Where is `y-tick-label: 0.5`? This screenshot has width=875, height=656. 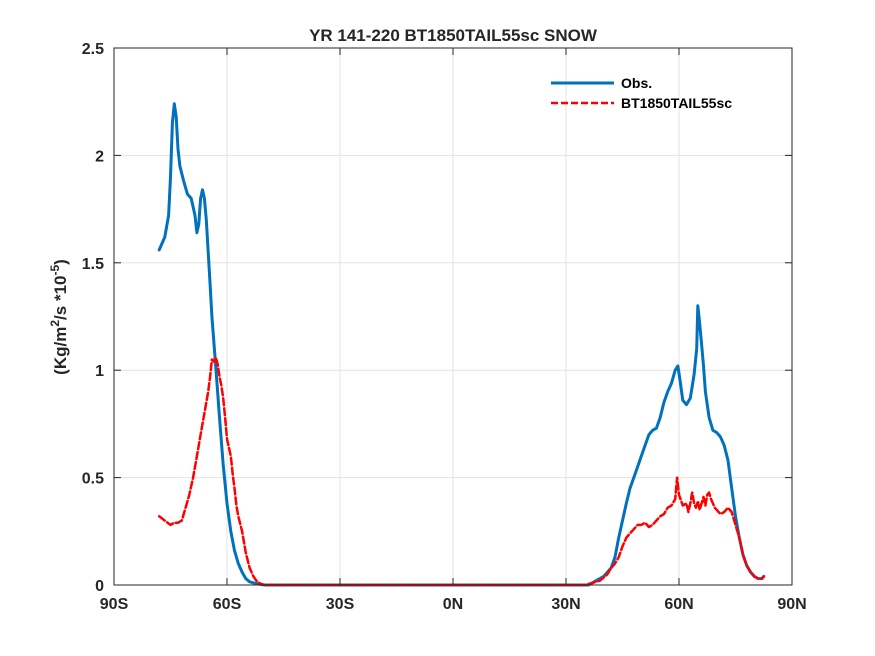
y-tick-label: 0.5 is located at coordinates (93, 479).